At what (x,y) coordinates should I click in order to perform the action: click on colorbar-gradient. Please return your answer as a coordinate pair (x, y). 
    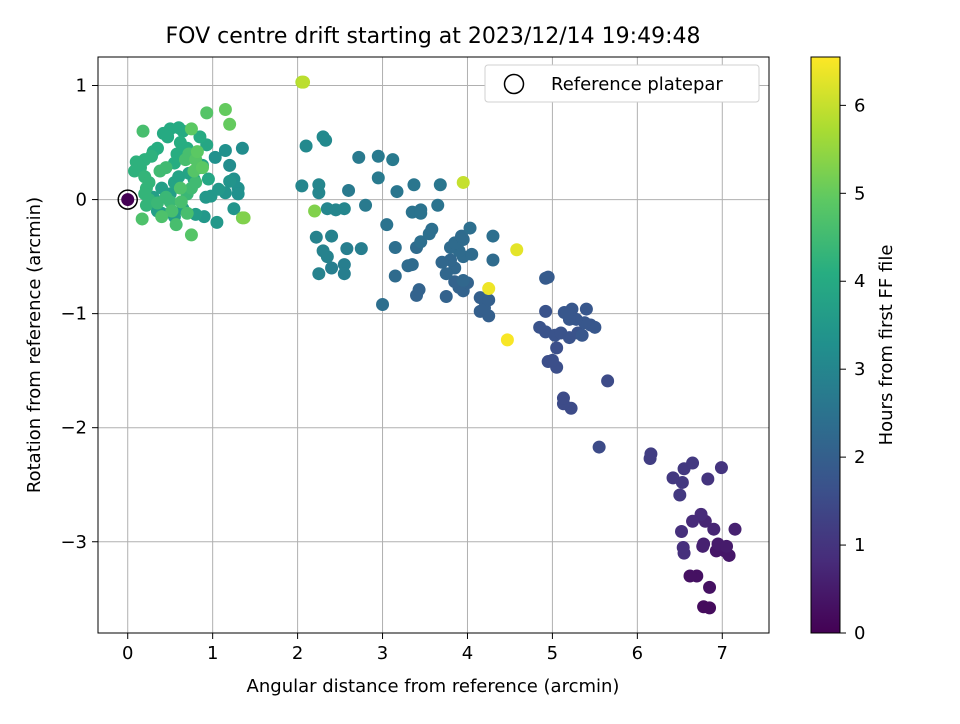
    Looking at the image, I should click on (825, 345).